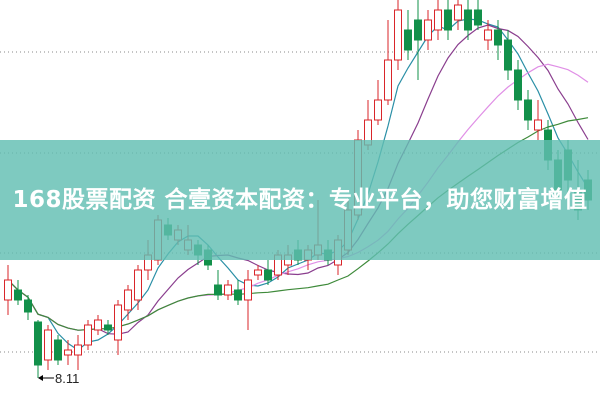 The width and height of the screenshot is (600, 400). What do you see at coordinates (67, 378) in the screenshot?
I see `low-price-label: 8.11` at bounding box center [67, 378].